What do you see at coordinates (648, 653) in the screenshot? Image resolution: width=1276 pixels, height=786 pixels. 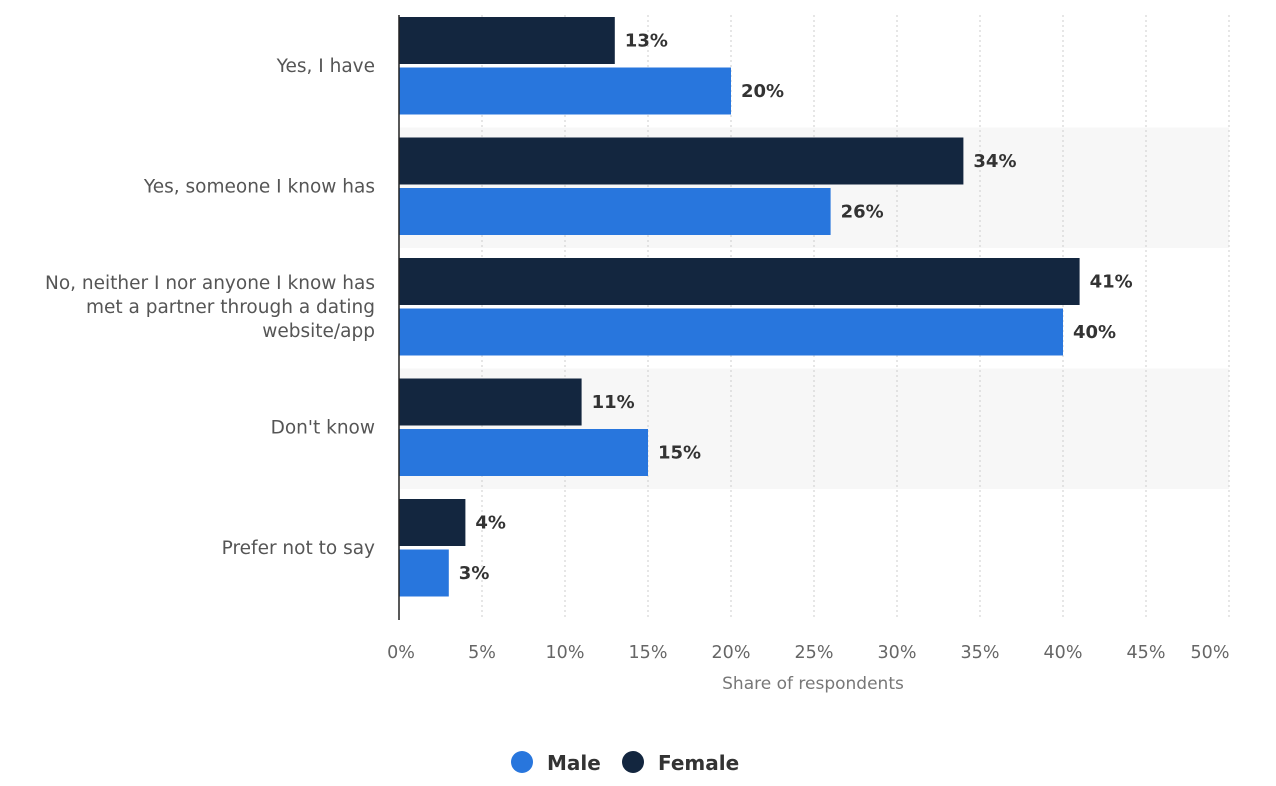 I see `x-tick-label: 15%` at bounding box center [648, 653].